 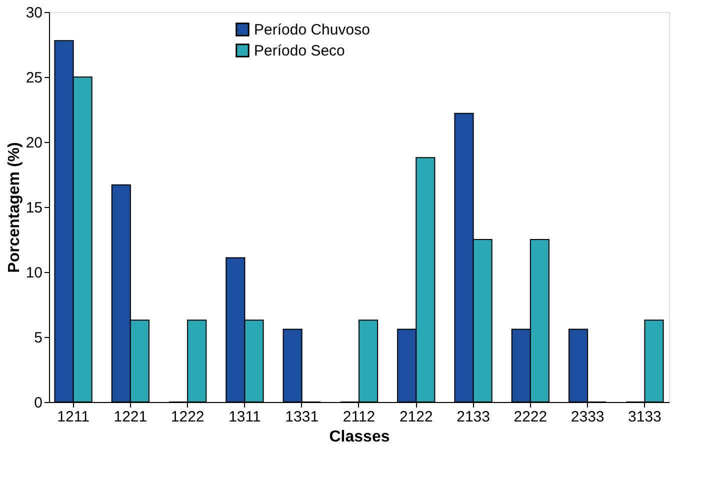 I want to click on y-tick-label: 25, so click(x=34, y=78).